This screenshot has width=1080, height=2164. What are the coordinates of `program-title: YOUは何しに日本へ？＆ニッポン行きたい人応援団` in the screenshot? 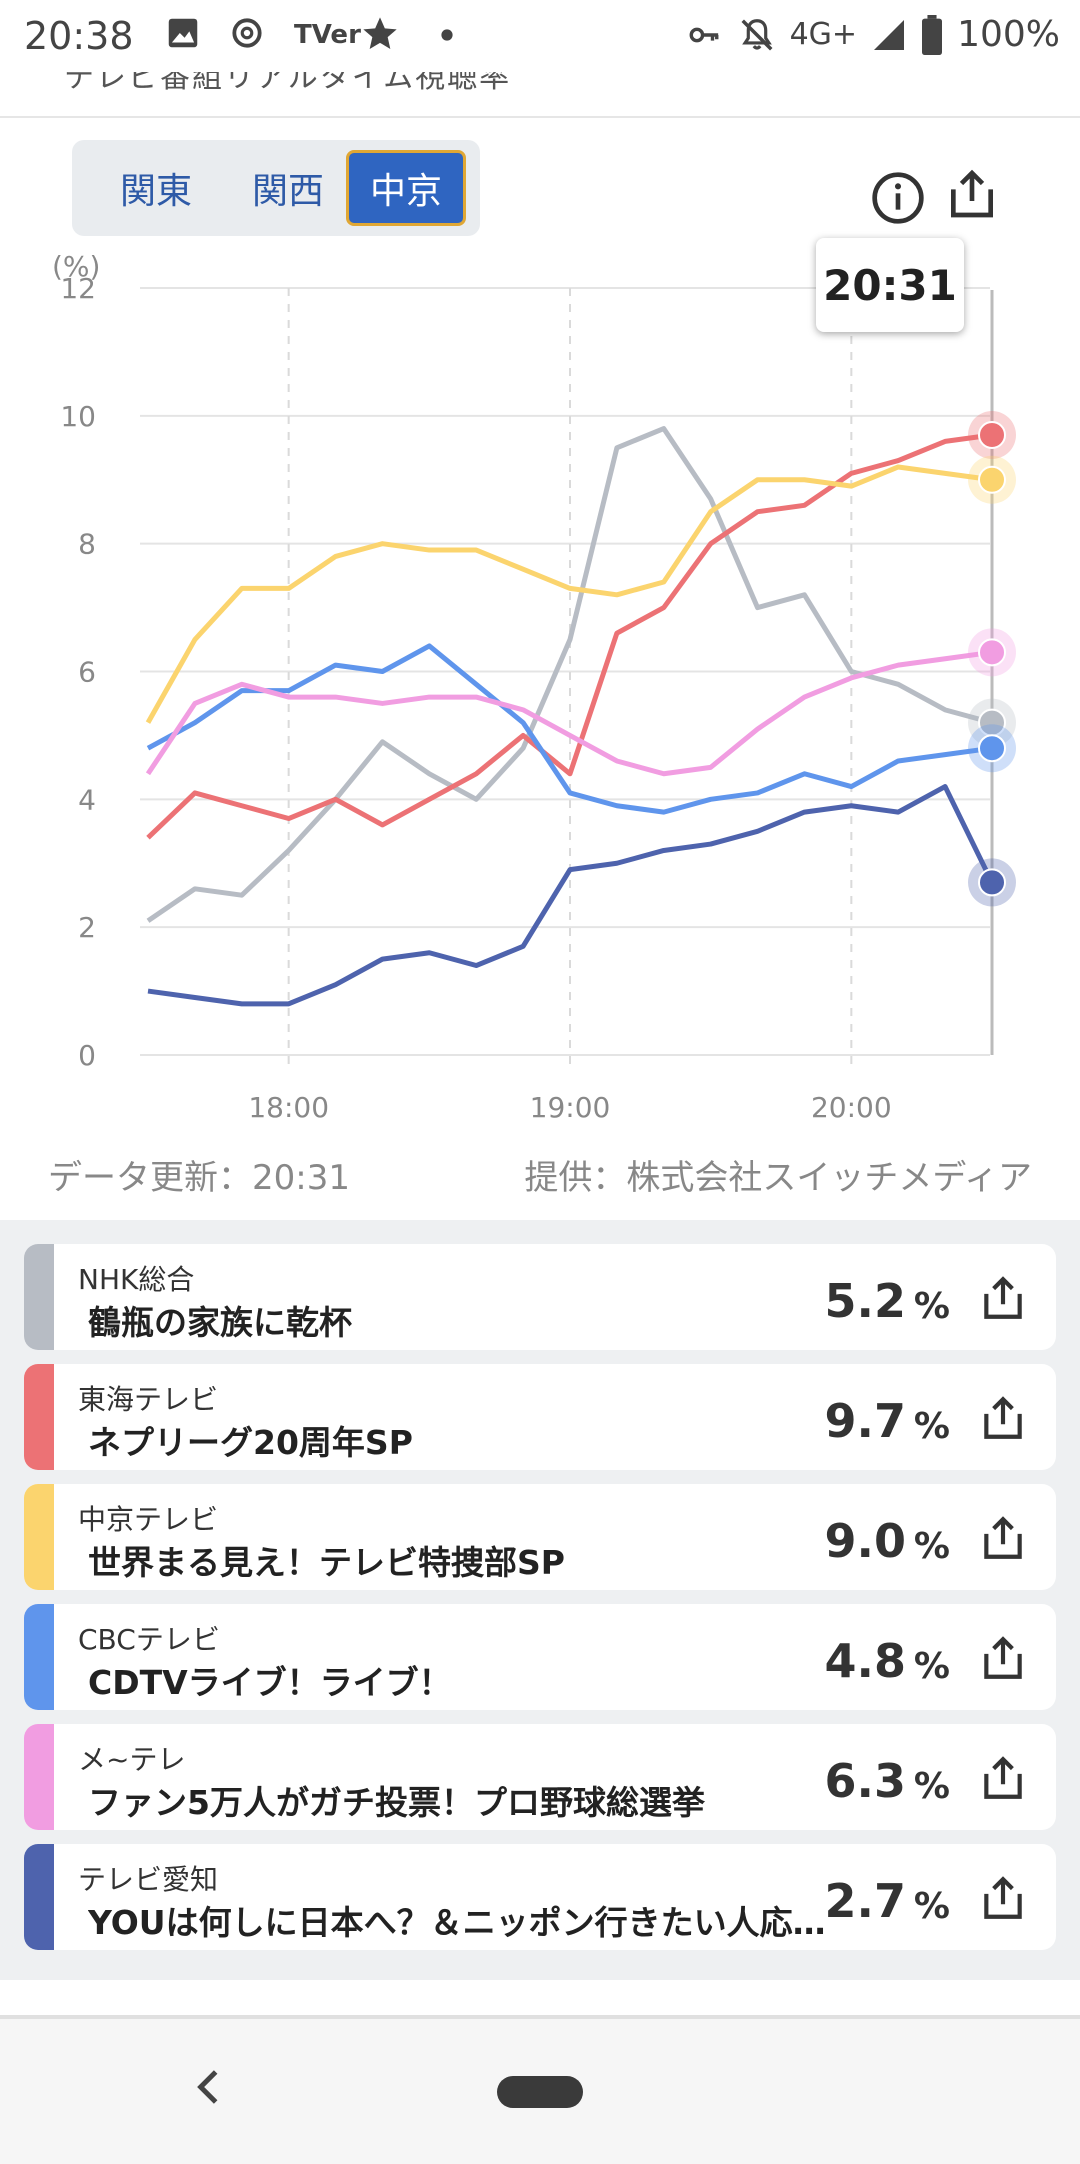 It's located at (463, 1922).